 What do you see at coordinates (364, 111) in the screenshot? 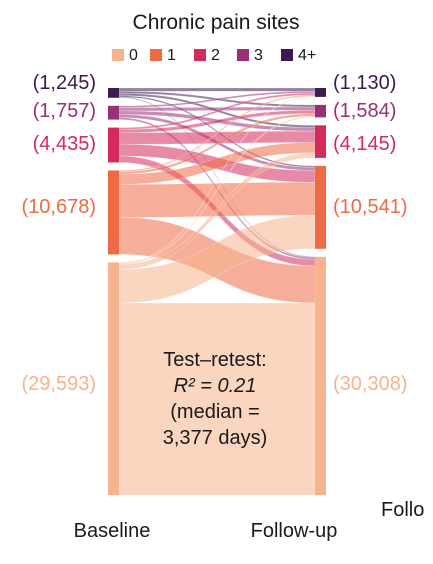
I see `followup-count-3: (1,584)` at bounding box center [364, 111].